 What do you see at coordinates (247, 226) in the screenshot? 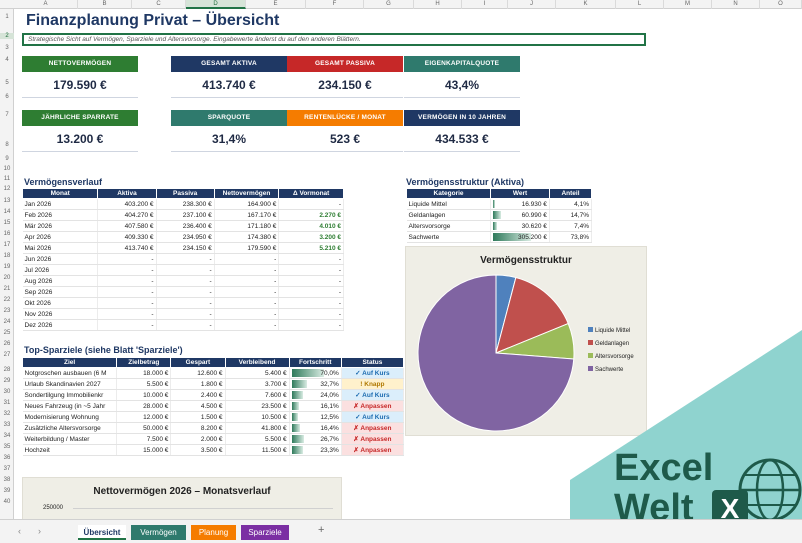
I see `table-cell: 171.180 €` at bounding box center [247, 226].